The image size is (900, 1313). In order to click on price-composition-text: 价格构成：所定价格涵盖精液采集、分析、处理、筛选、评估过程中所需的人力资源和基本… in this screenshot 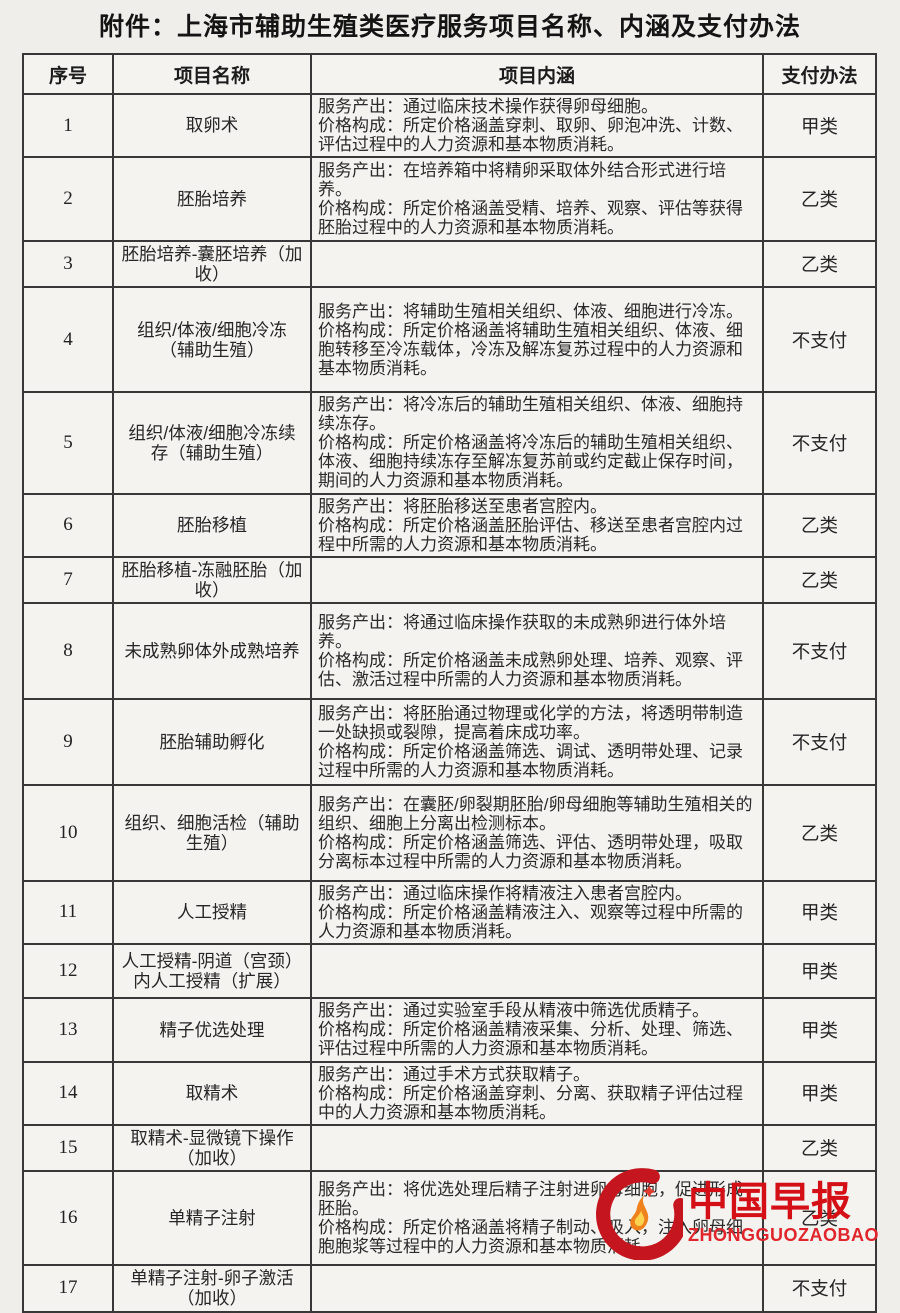, I will do `click(530, 1039)`.